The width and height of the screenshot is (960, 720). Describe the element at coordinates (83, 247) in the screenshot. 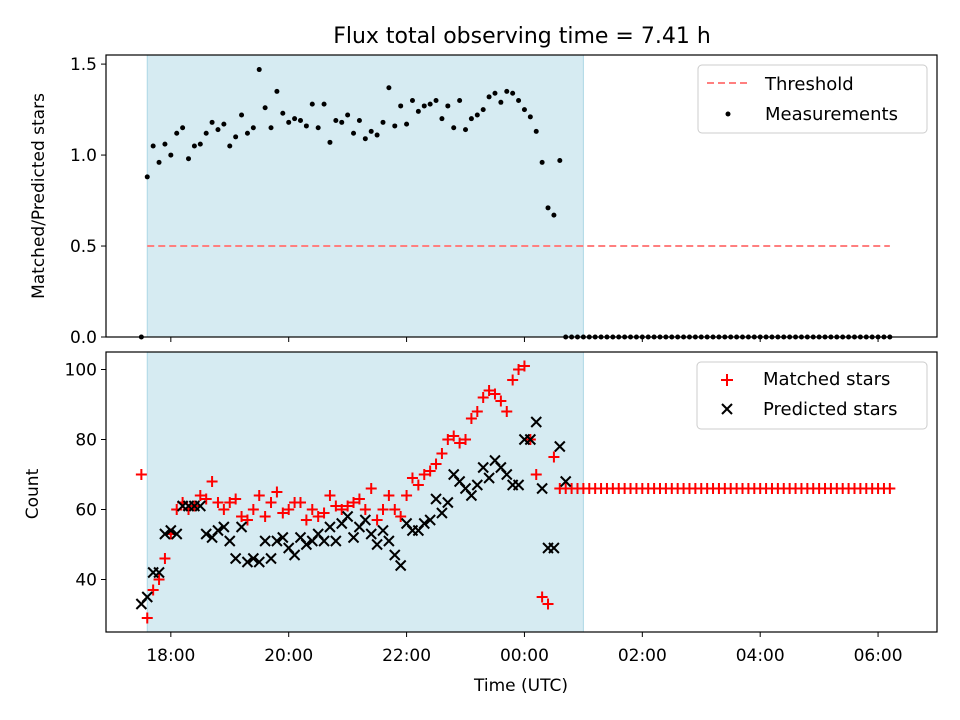

I see `y-tick-label: 0.5` at that location.